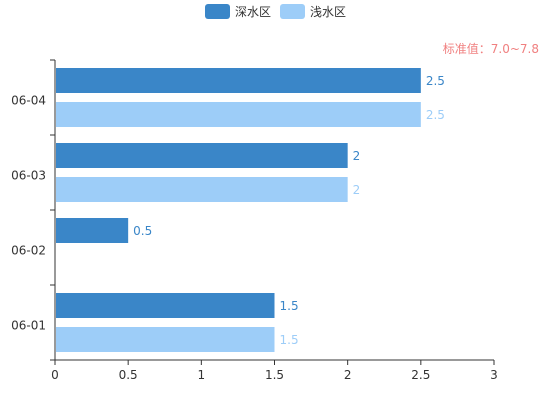 The height and width of the screenshot is (420, 550). Describe the element at coordinates (494, 375) in the screenshot. I see `x-tick-label: 3` at that location.